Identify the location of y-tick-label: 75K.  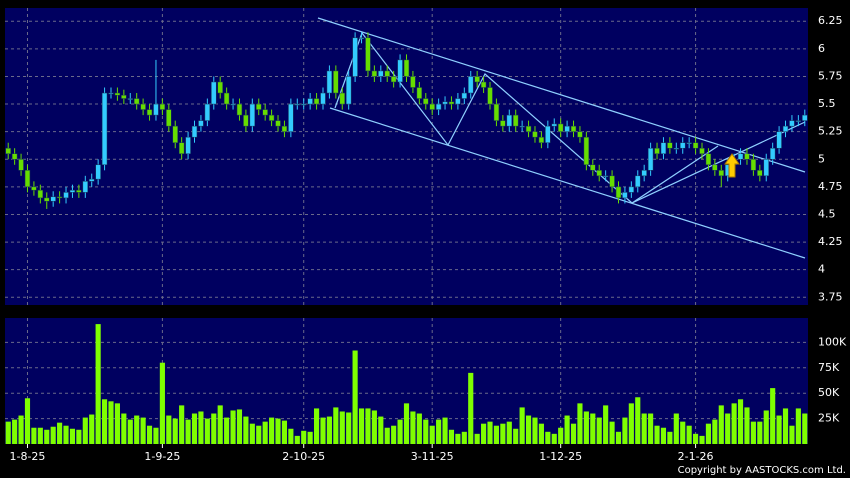
(829, 367).